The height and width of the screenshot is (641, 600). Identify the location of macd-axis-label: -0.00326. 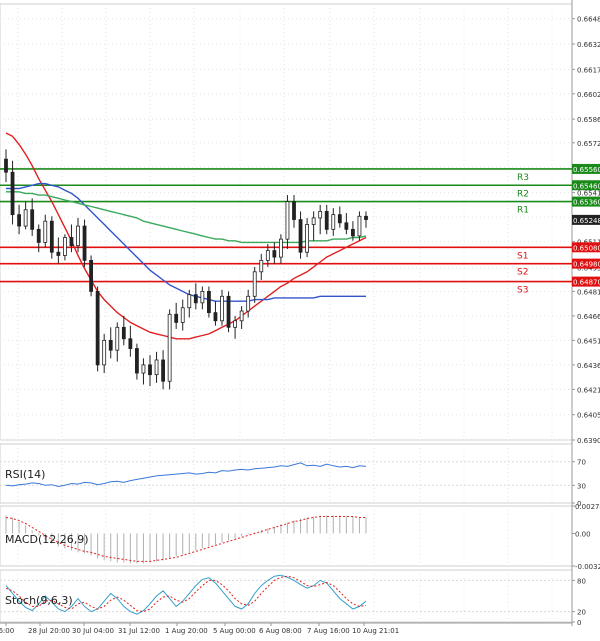
(587, 567).